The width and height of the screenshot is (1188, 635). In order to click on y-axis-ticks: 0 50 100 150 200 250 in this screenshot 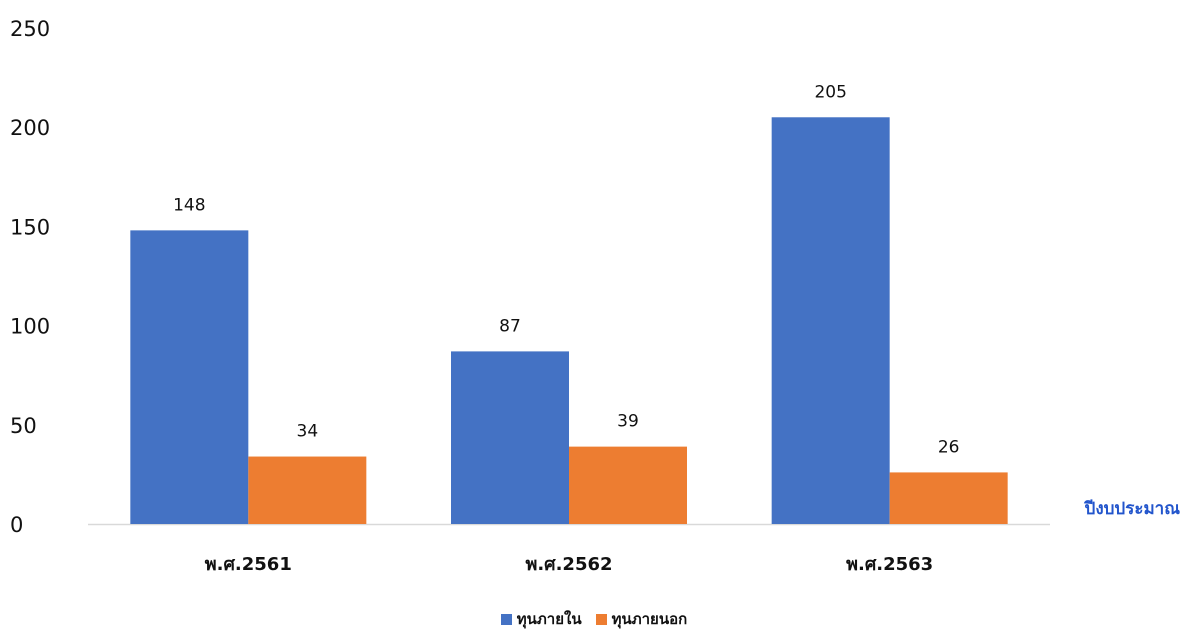, I will do `click(30, 277)`.